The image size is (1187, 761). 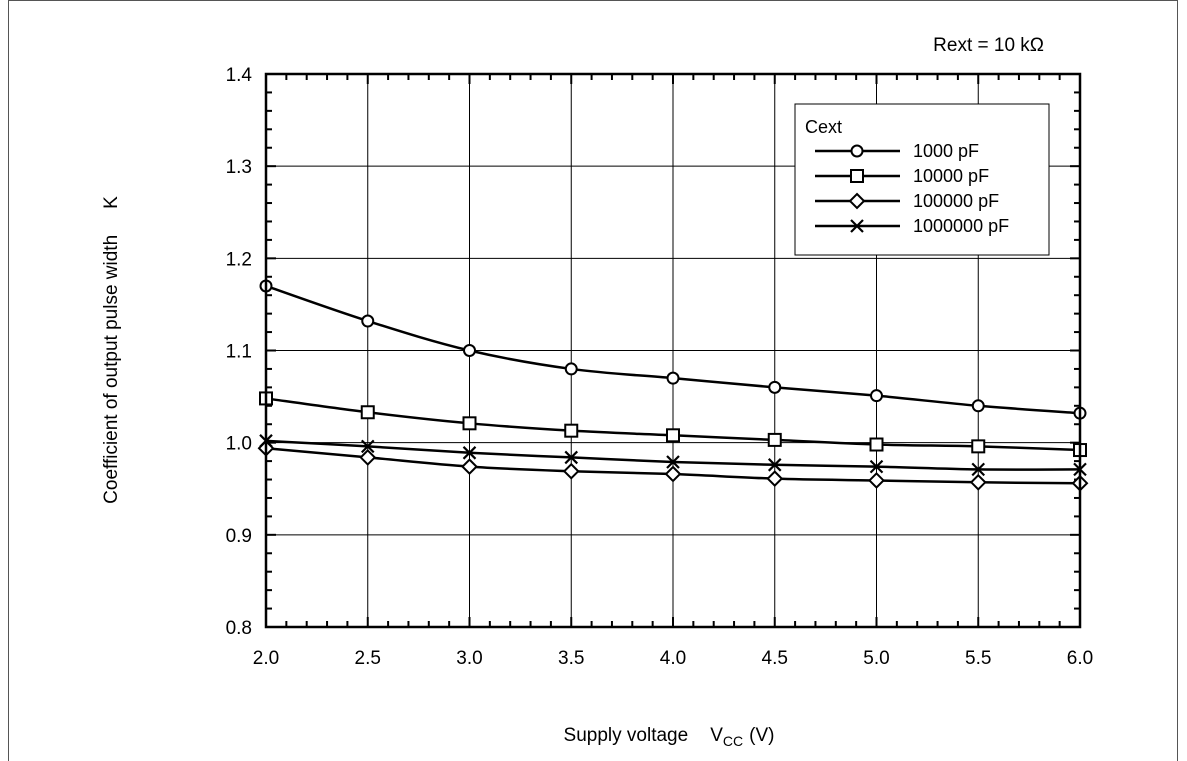 What do you see at coordinates (239, 444) in the screenshot?
I see `y-tick-label: 1.0` at bounding box center [239, 444].